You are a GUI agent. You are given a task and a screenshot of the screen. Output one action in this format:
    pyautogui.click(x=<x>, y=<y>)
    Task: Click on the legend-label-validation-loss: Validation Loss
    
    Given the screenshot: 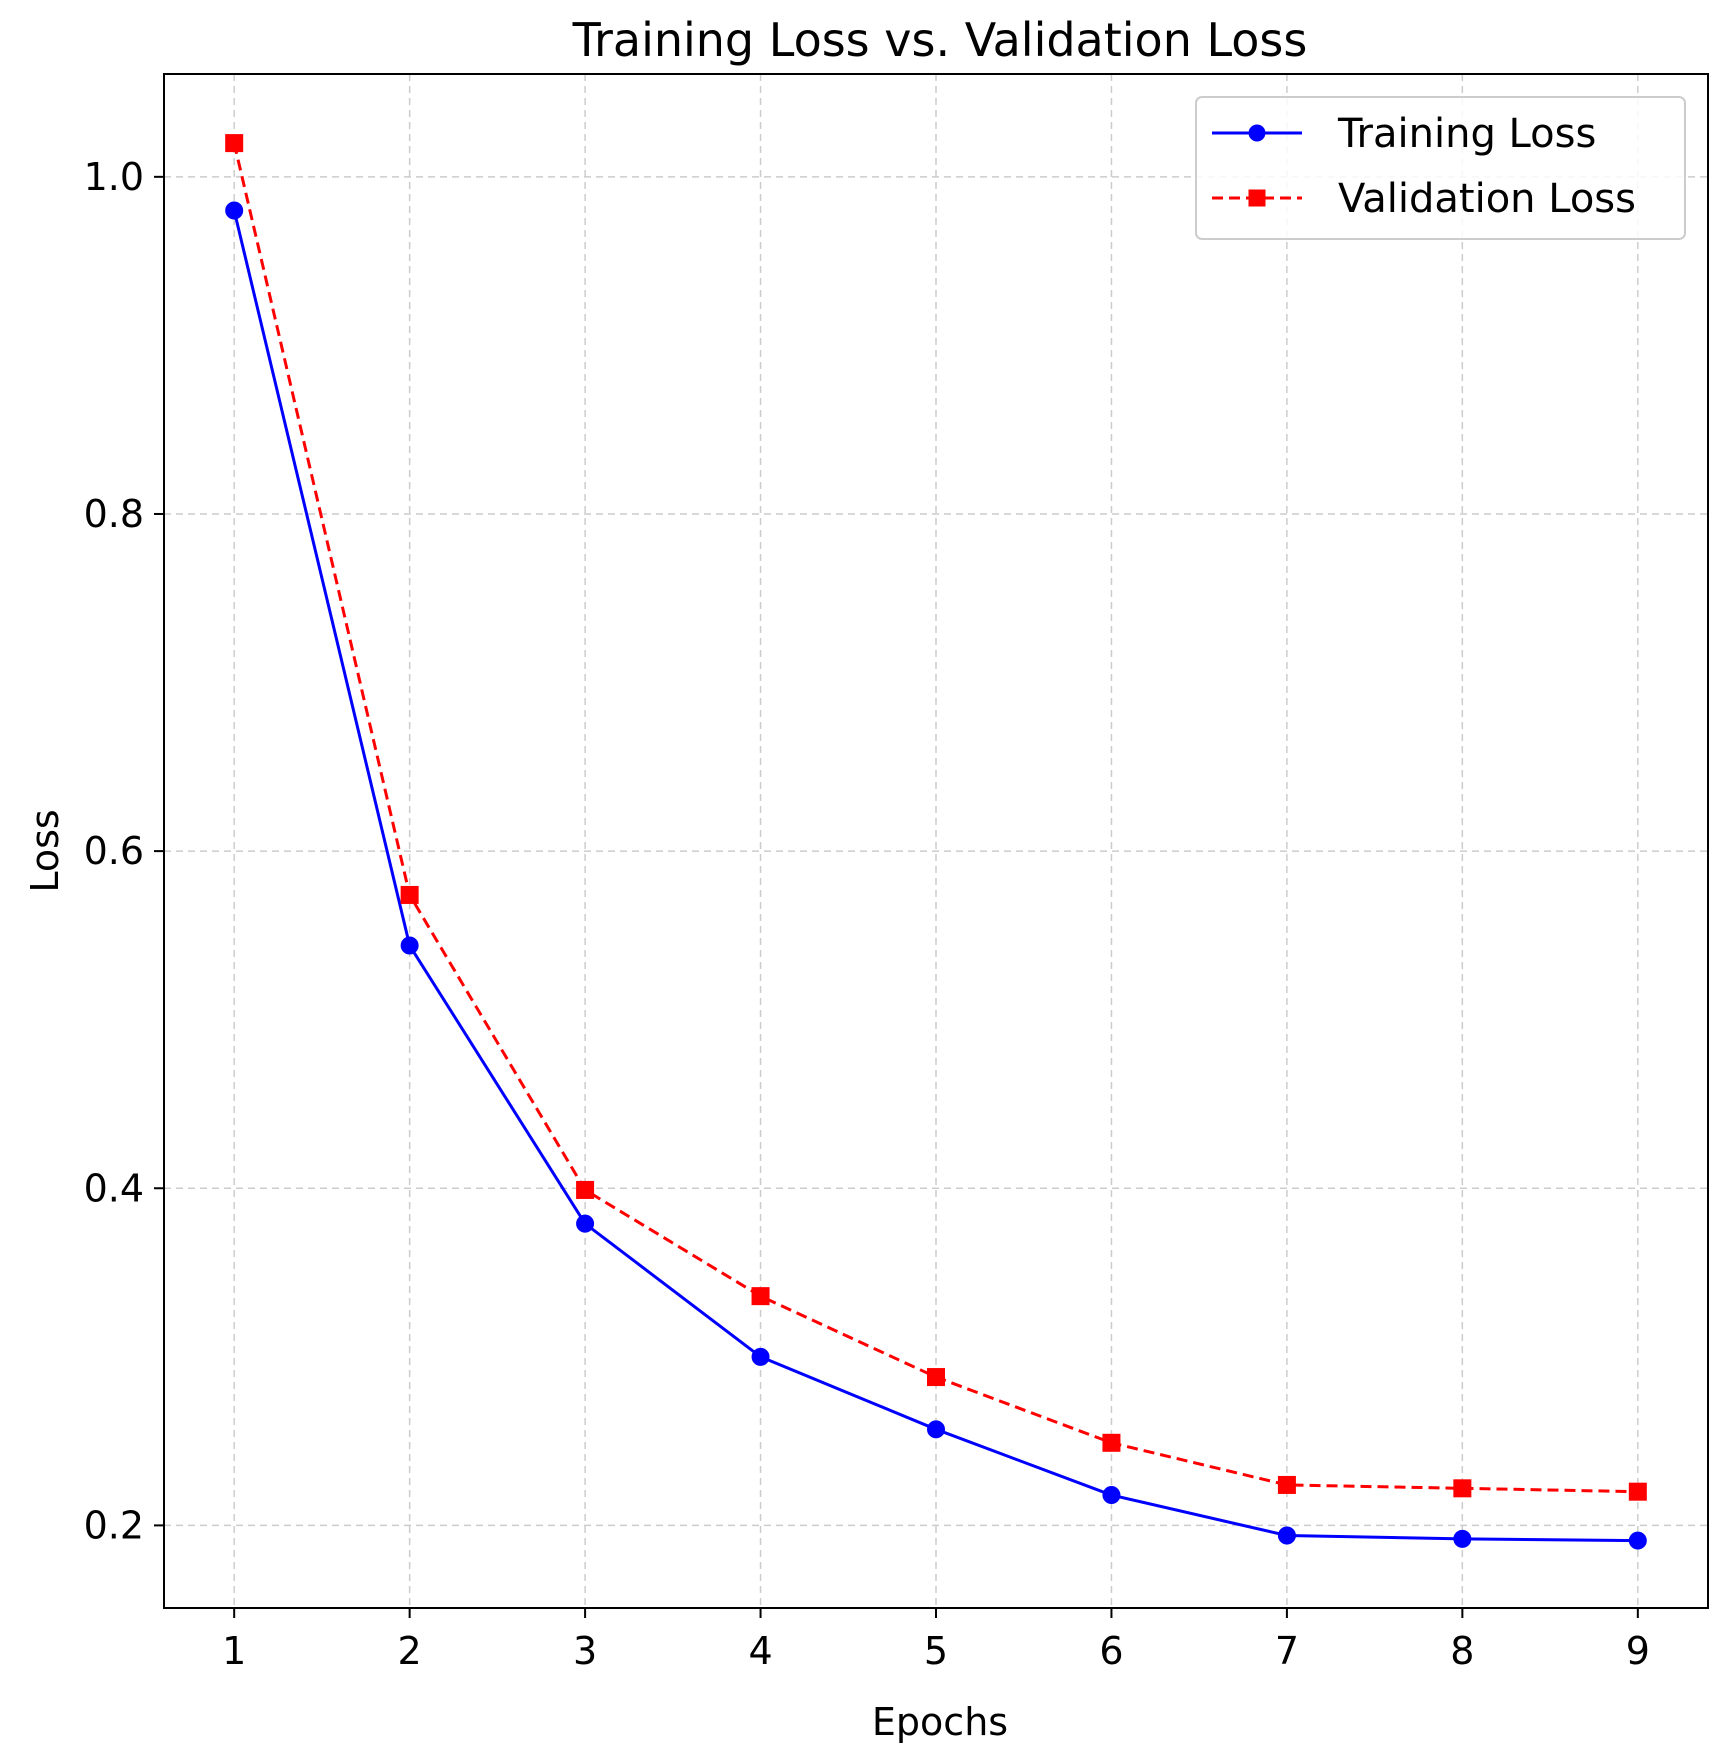 What is the action you would take?
    pyautogui.click(x=1487, y=199)
    